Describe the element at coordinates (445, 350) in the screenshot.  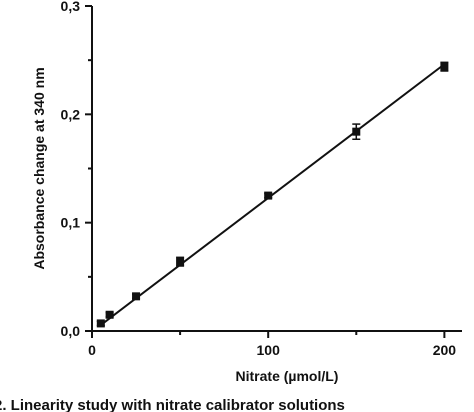
I see `x-tick-label: 200` at that location.